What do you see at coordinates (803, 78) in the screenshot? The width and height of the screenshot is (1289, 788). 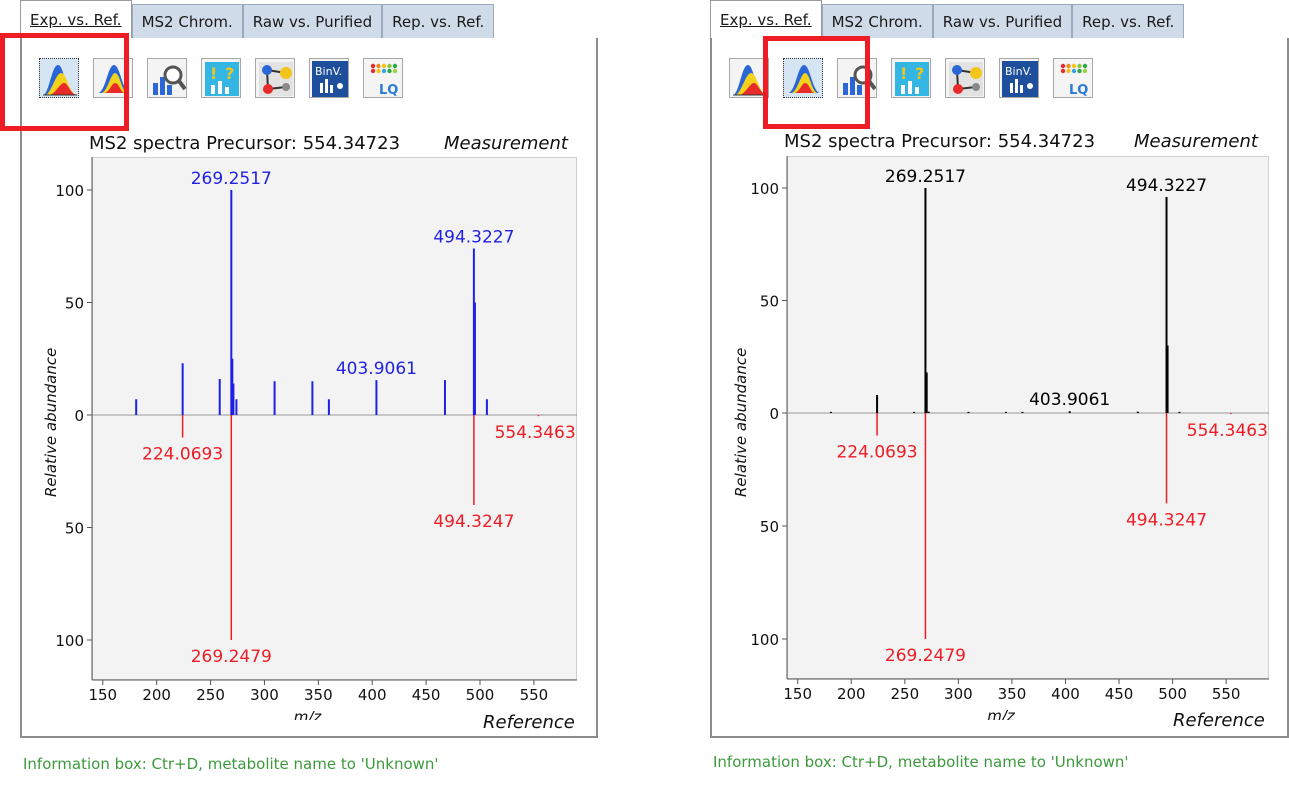 I see `spectrum-mirror-icon` at bounding box center [803, 78].